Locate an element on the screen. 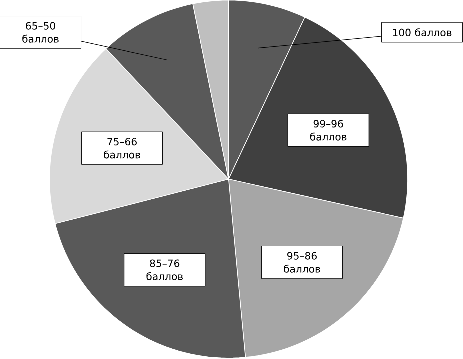 The height and width of the screenshot is (359, 463). slice-label: 65–50 баллов is located at coordinates (40, 33).